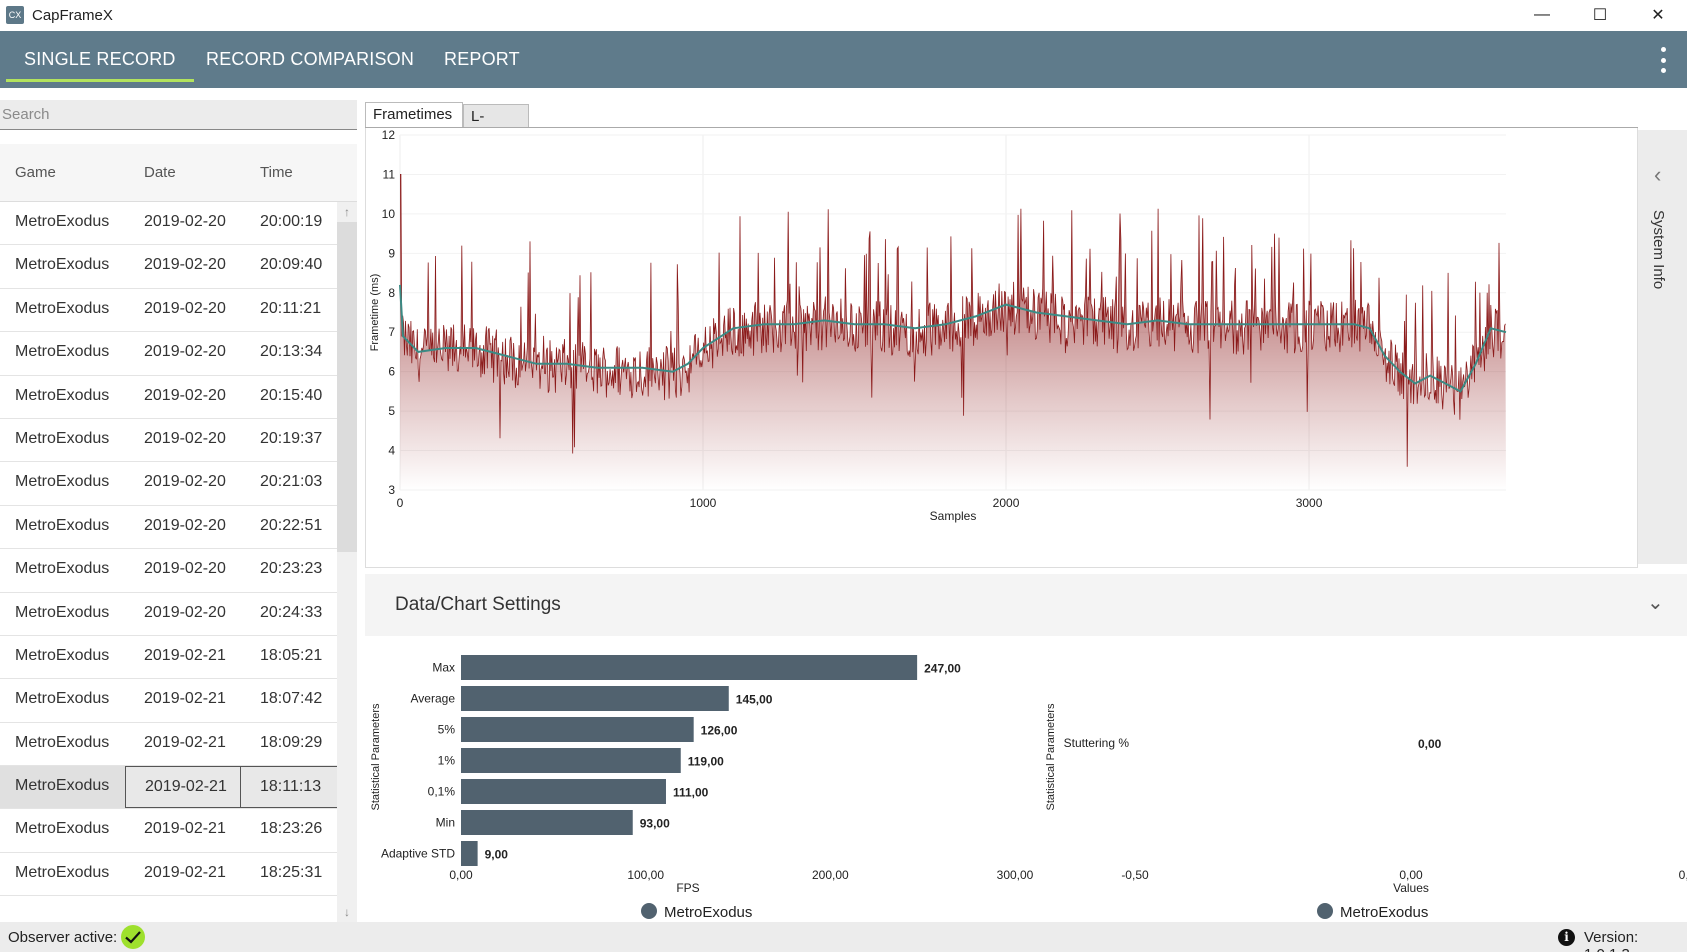 The width and height of the screenshot is (1687, 952). I want to click on data-chart-settings-expander: Data/Chart Settings ⌄, so click(1026, 605).